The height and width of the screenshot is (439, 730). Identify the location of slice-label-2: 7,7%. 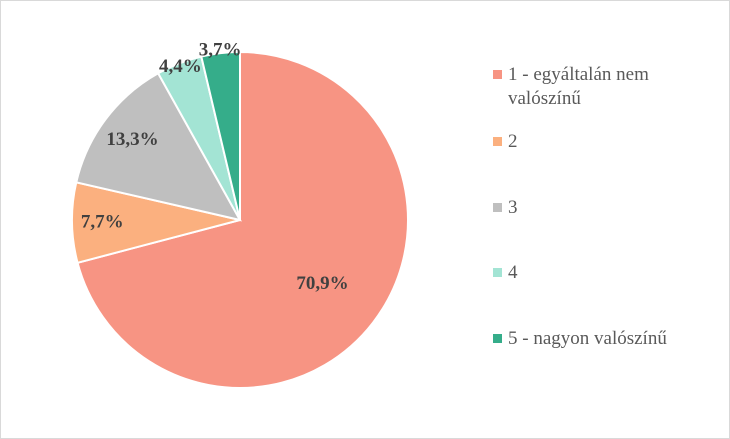
(102, 222).